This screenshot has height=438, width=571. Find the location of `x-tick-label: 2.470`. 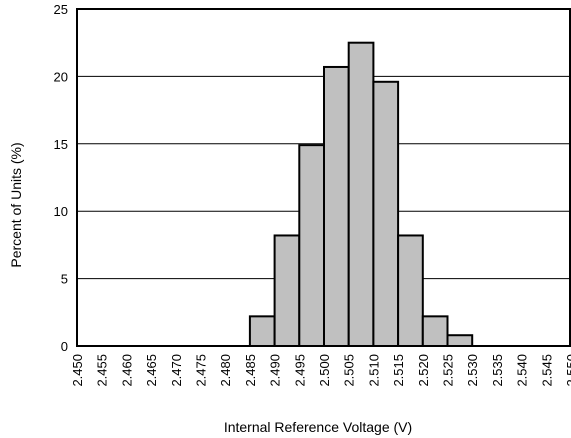

x-tick-label: 2.470 is located at coordinates (176, 370).